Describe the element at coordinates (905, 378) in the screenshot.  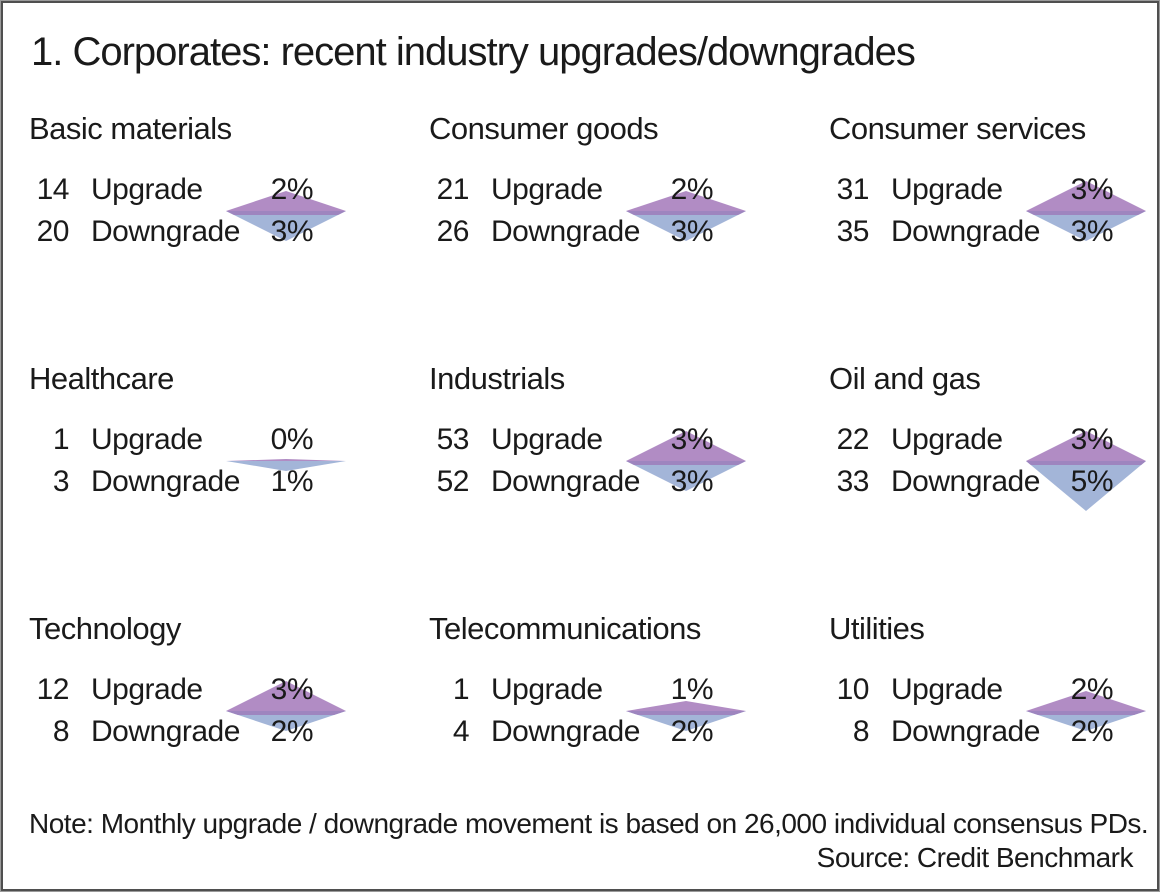
I see `industry-name: Oil and gas` at that location.